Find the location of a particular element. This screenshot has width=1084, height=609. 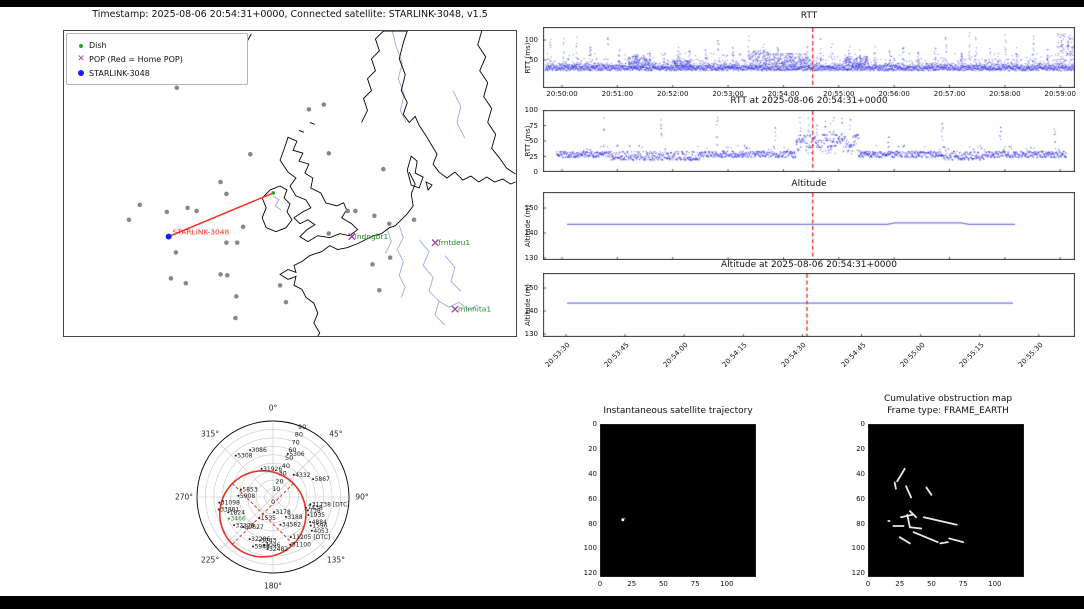

polar-satellite-label: 1824 is located at coordinates (237, 512).